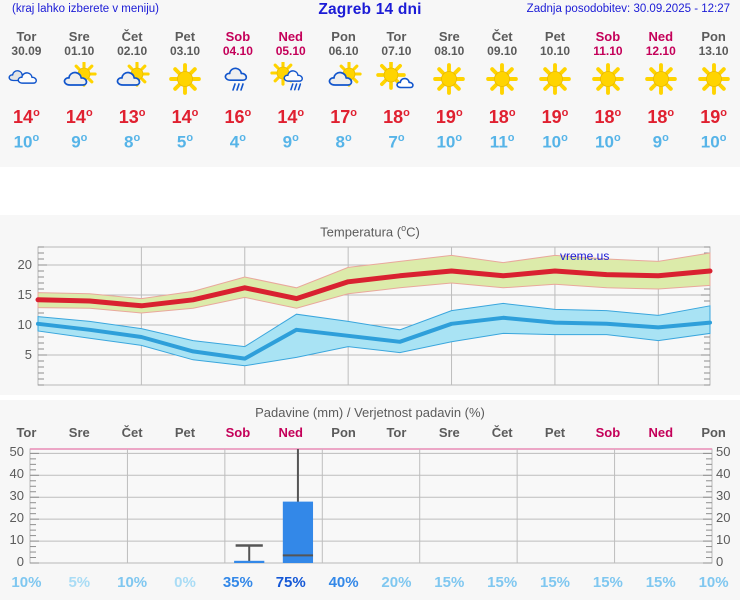  I want to click on last-updated-label: Zadnja posodobitev: 30.09.2025 - 12:27, so click(628, 9).